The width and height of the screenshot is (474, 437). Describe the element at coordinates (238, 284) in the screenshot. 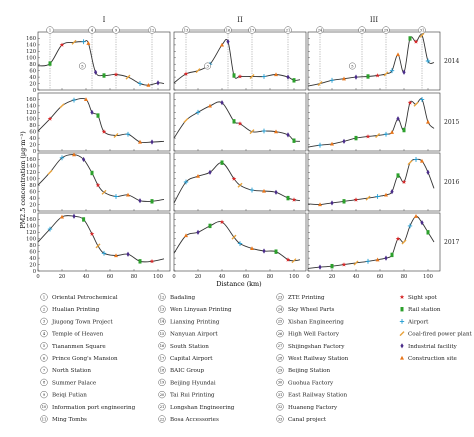

I see `x-axis-label: Distance (km)` at that location.